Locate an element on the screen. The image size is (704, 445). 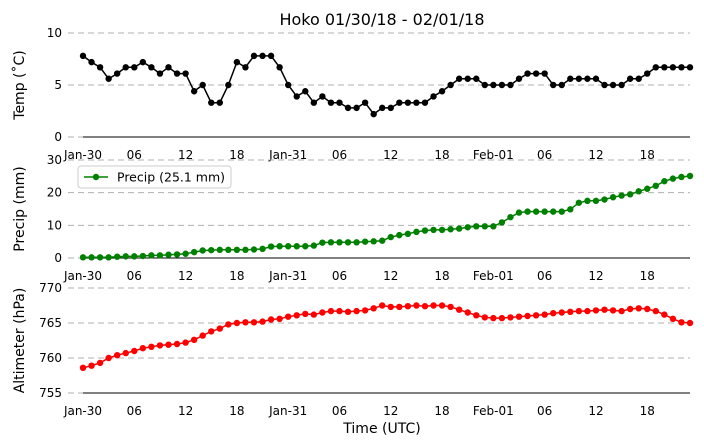
y-tick-label: 30 is located at coordinates (54, 160).